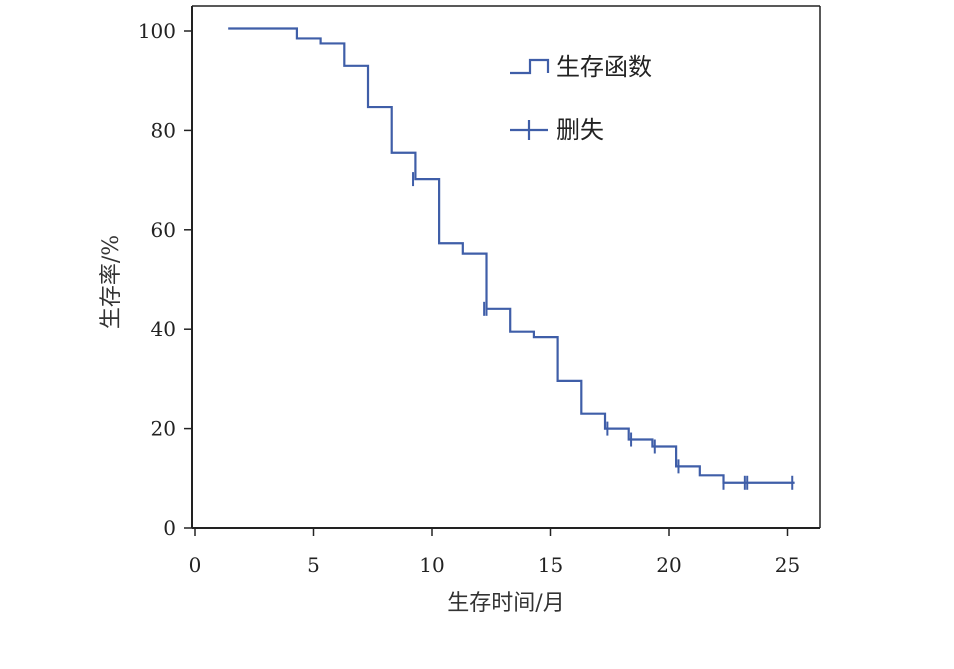 This screenshot has height=669, width=954. I want to click on x-tick-label: 25, so click(787, 565).